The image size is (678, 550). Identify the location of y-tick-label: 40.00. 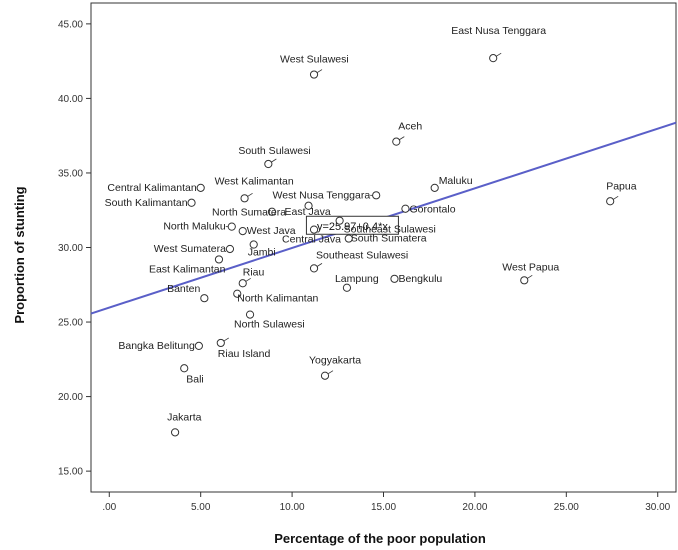
(70, 99).